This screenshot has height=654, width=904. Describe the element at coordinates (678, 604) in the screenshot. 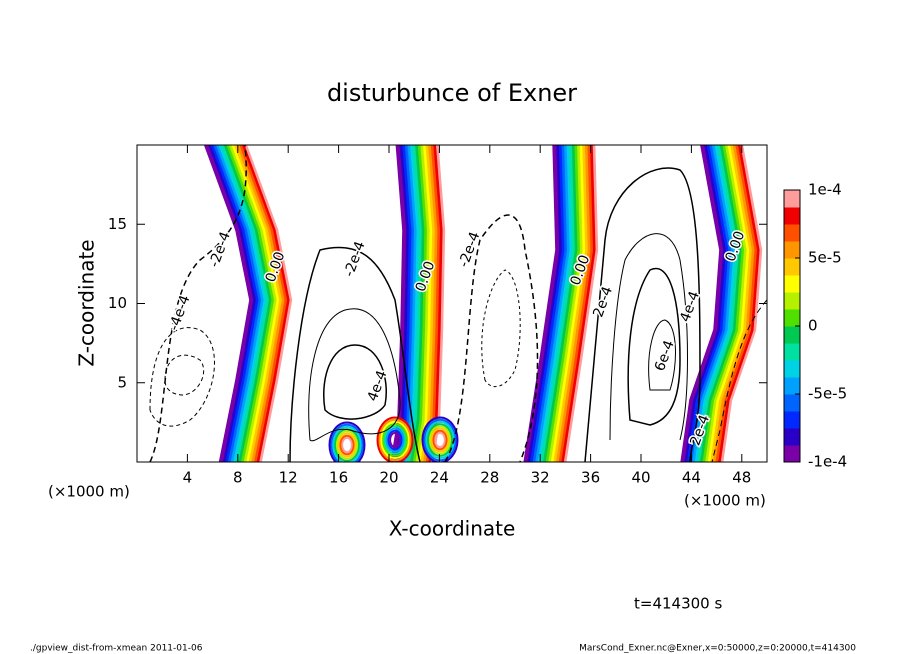

I see `time-label: t=414300 s` at that location.